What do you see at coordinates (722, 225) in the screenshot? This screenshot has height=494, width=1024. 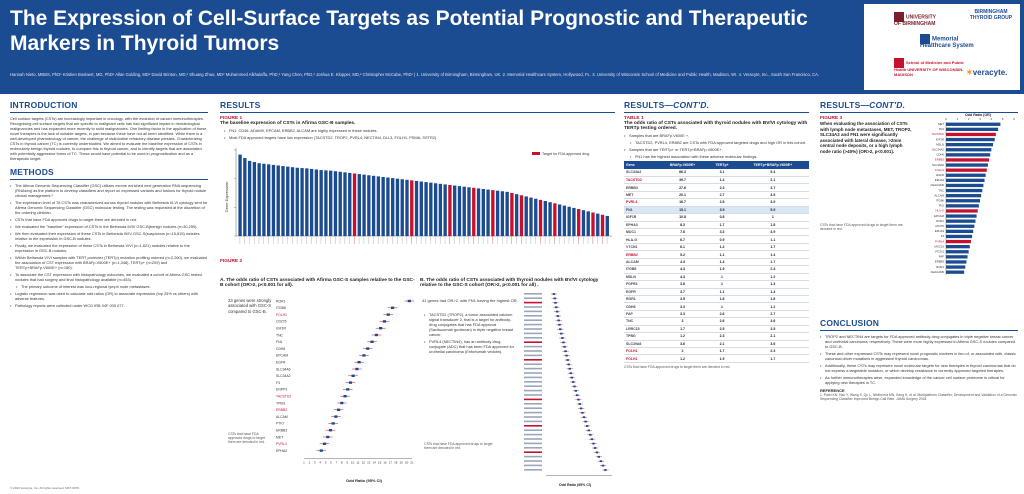 I see `table-1-value-cell: 1.7` at bounding box center [722, 225].